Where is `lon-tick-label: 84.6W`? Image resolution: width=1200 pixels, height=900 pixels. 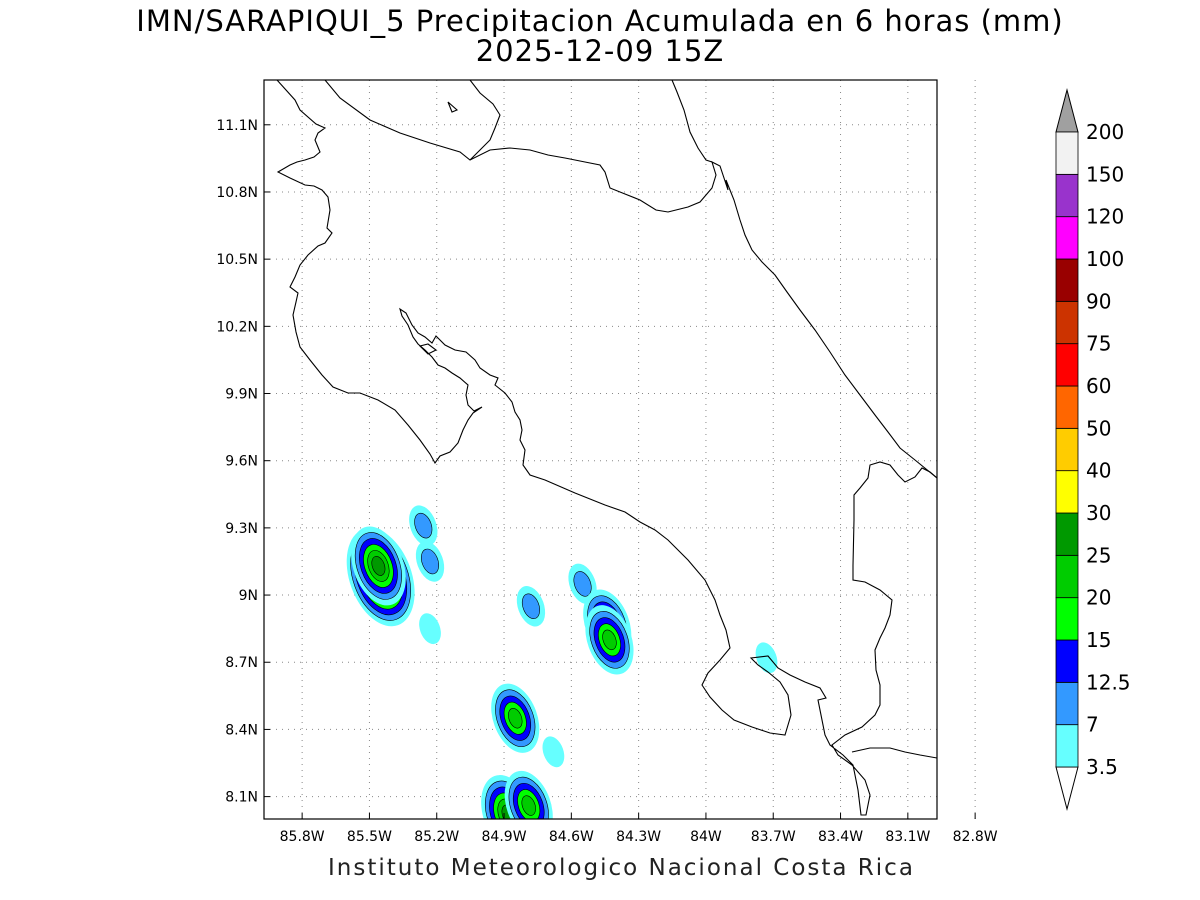
lon-tick-label: 84.6W is located at coordinates (571, 837).